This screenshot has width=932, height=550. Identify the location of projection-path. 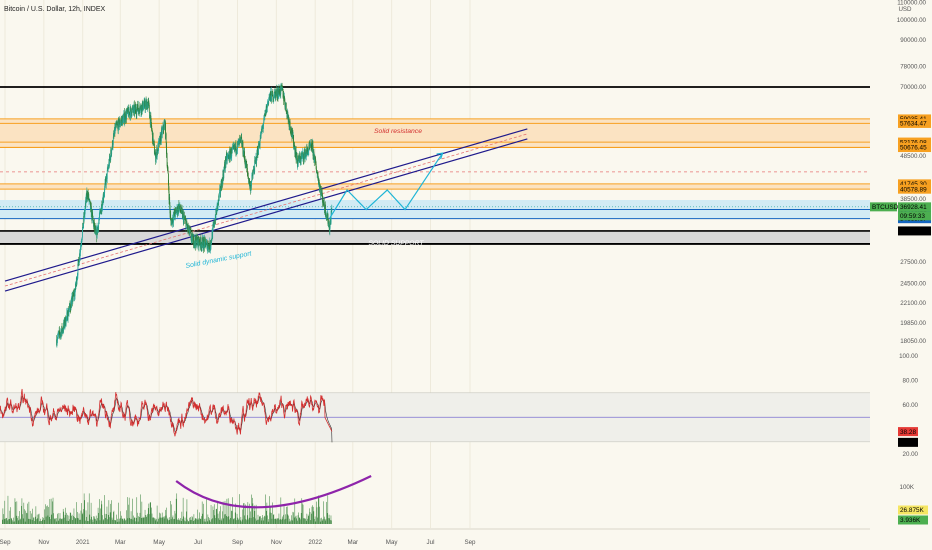
(386, 185).